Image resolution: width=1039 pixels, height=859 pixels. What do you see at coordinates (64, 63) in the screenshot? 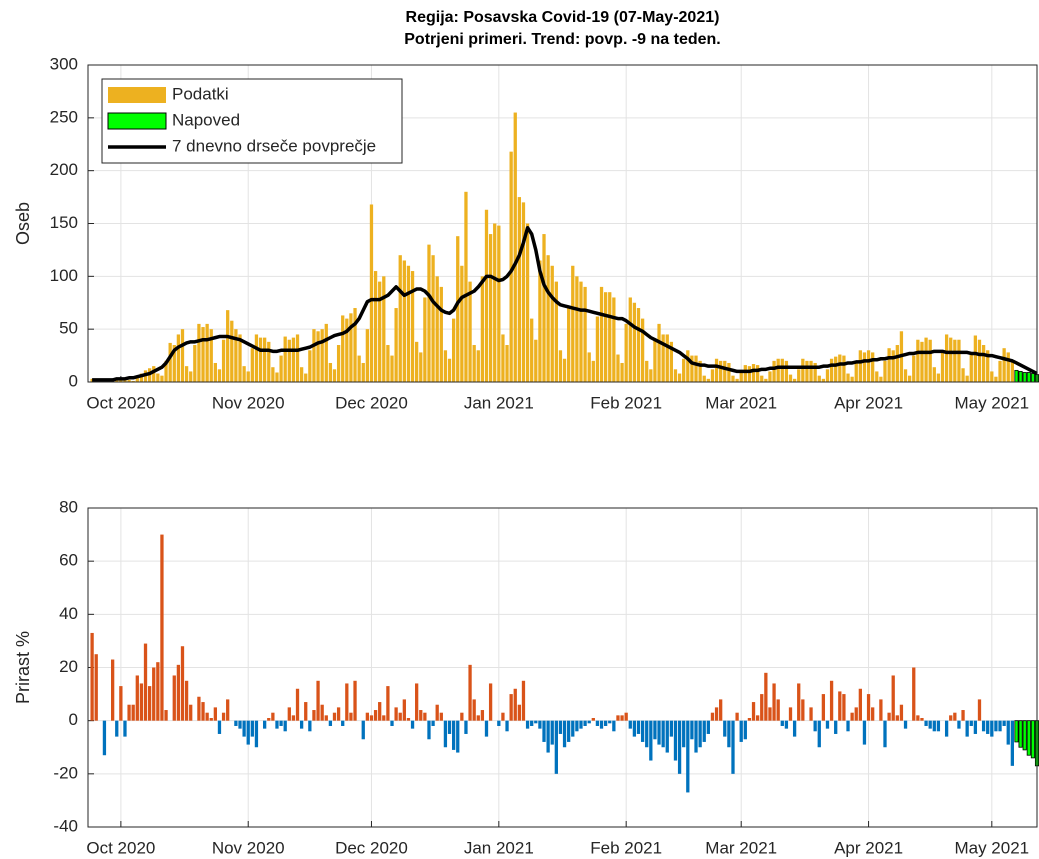
I see `y-tick-label: 300` at bounding box center [64, 63].